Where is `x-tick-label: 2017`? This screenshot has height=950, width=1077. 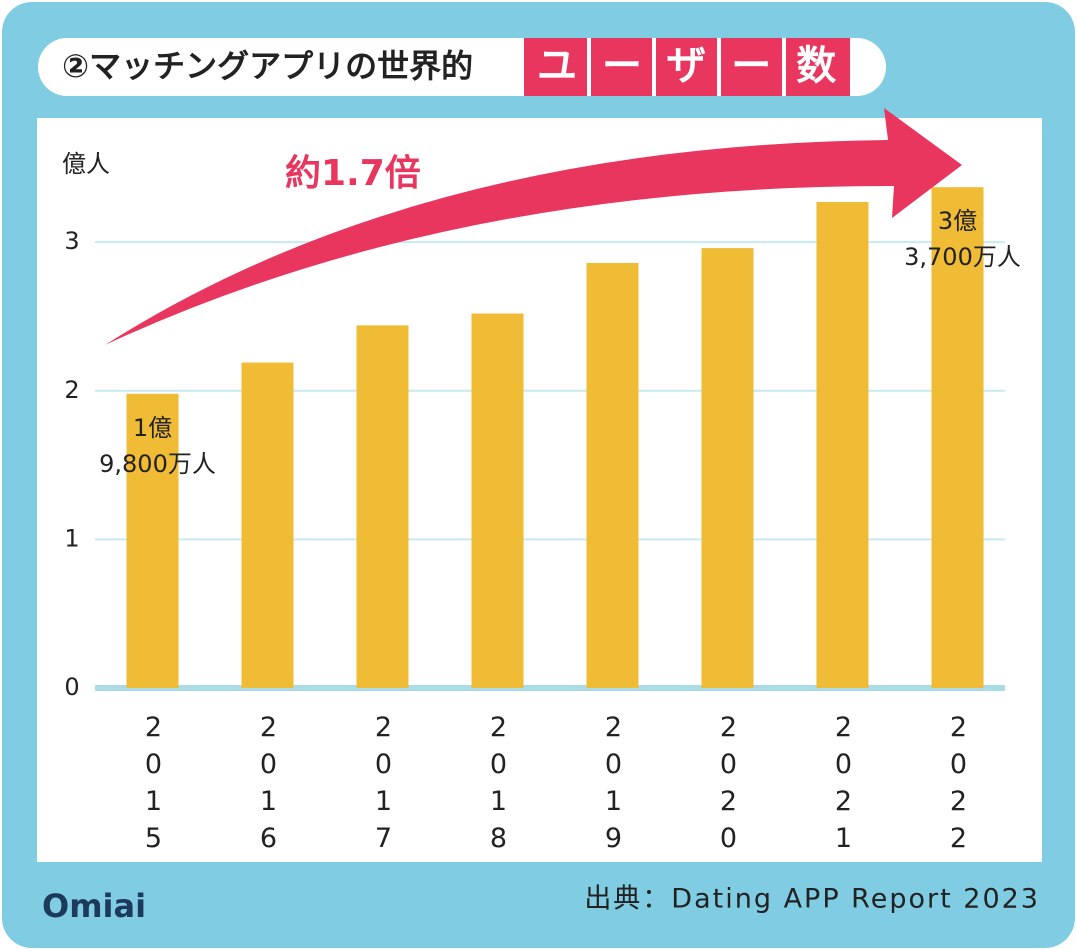 x-tick-label: 2017 is located at coordinates (383, 786).